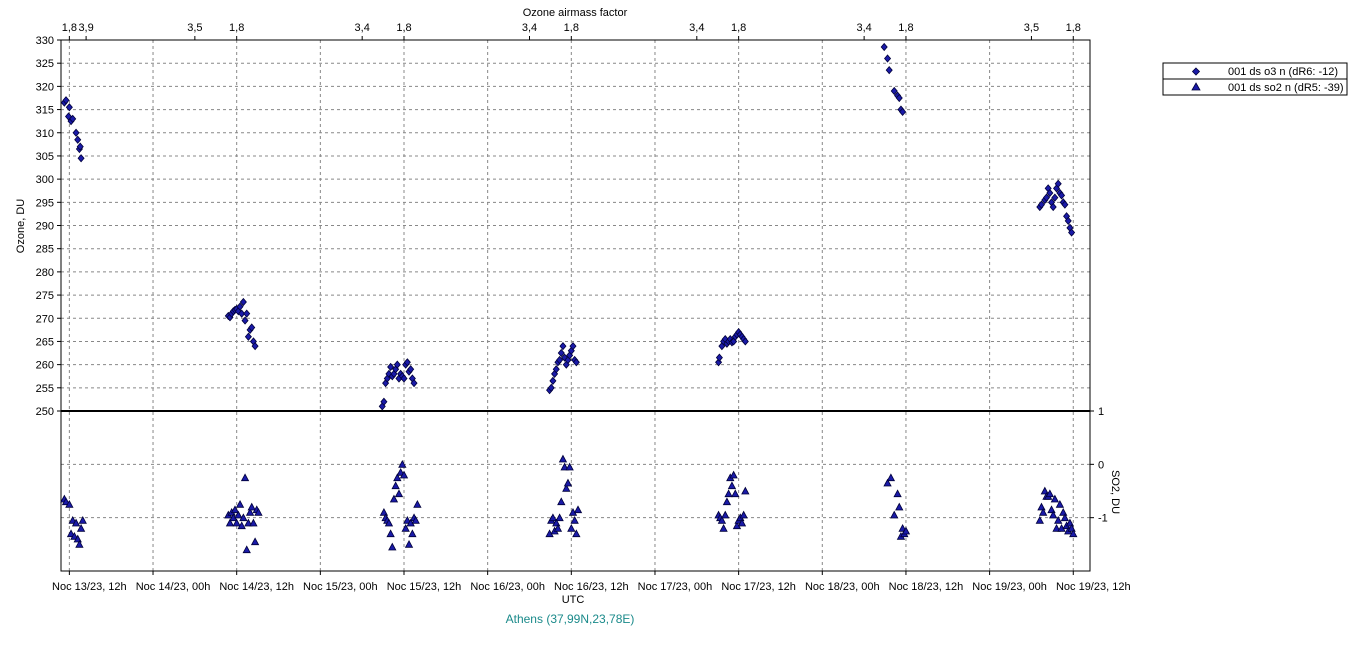 Image resolution: width=1361 pixels, height=645 pixels. What do you see at coordinates (575, 13) in the screenshot?
I see `top-axis-title: Ozone airmass factor` at bounding box center [575, 13].